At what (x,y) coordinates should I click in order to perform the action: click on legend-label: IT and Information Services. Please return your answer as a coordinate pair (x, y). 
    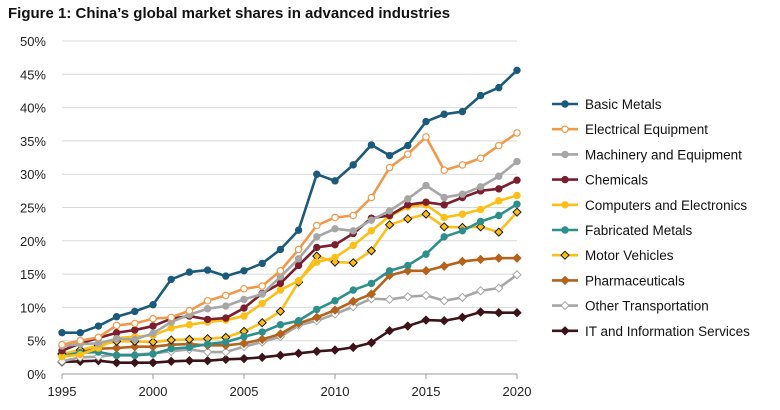
    Looking at the image, I should click on (667, 331).